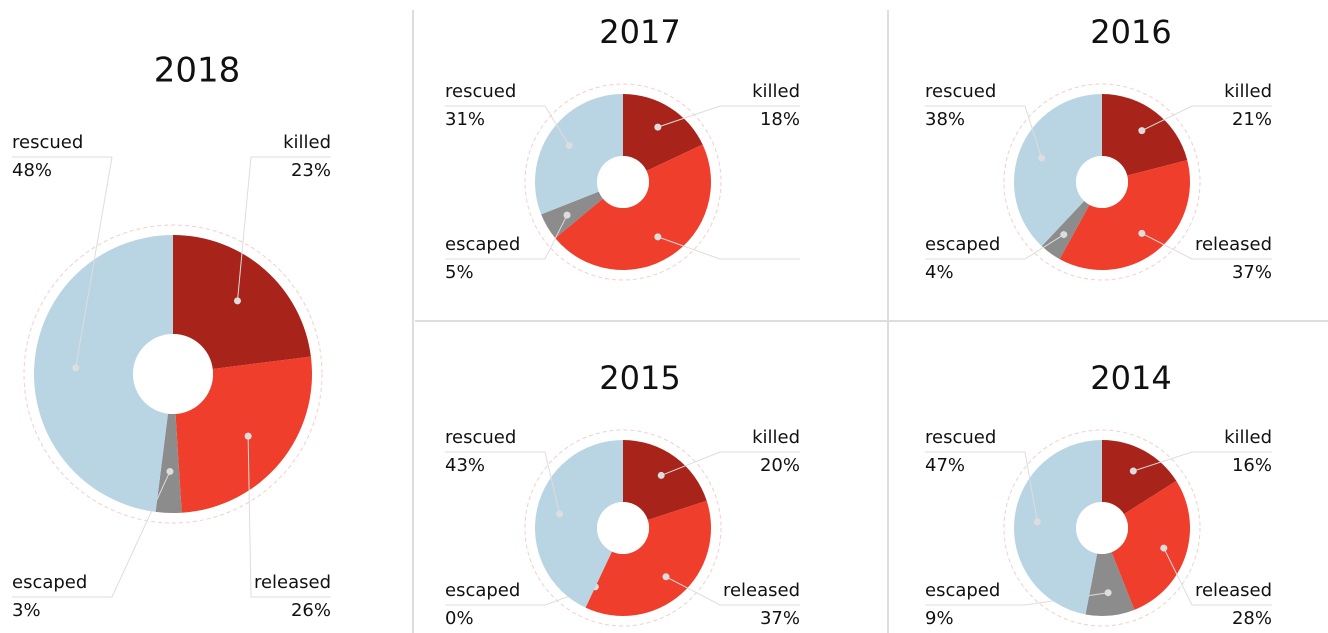 The width and height of the screenshot is (1328, 633). What do you see at coordinates (1130, 32) in the screenshot?
I see `chart-title: 2016` at bounding box center [1130, 32].